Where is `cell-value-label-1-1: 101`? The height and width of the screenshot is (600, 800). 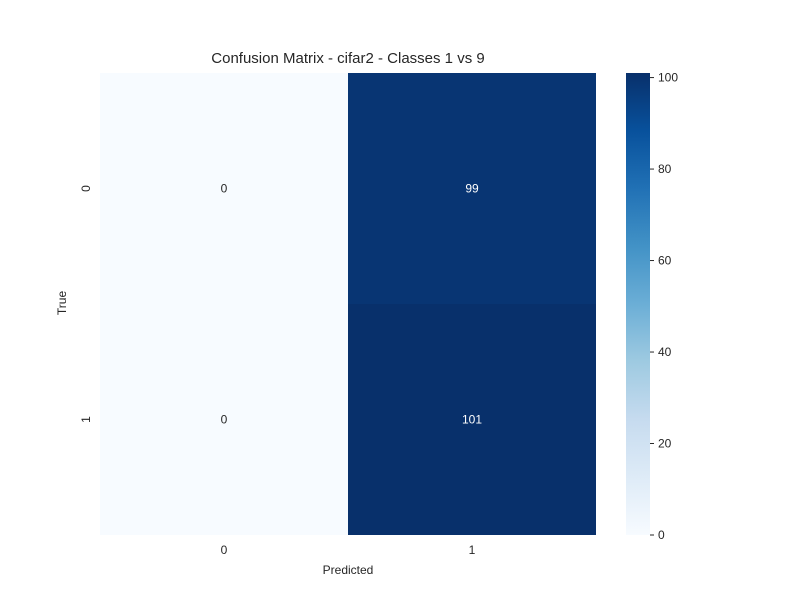 cell-value-label-1-1: 101 is located at coordinates (472, 420).